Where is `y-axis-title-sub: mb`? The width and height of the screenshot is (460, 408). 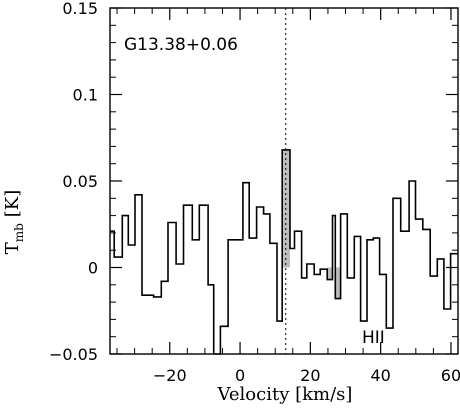
y-axis-title-sub: mb is located at coordinates (19, 232).